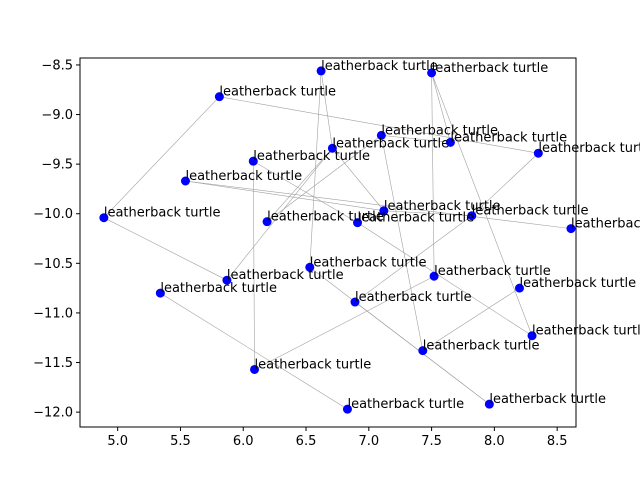  Describe the element at coordinates (53, 264) in the screenshot. I see `y-tick-label: −10.5` at that location.